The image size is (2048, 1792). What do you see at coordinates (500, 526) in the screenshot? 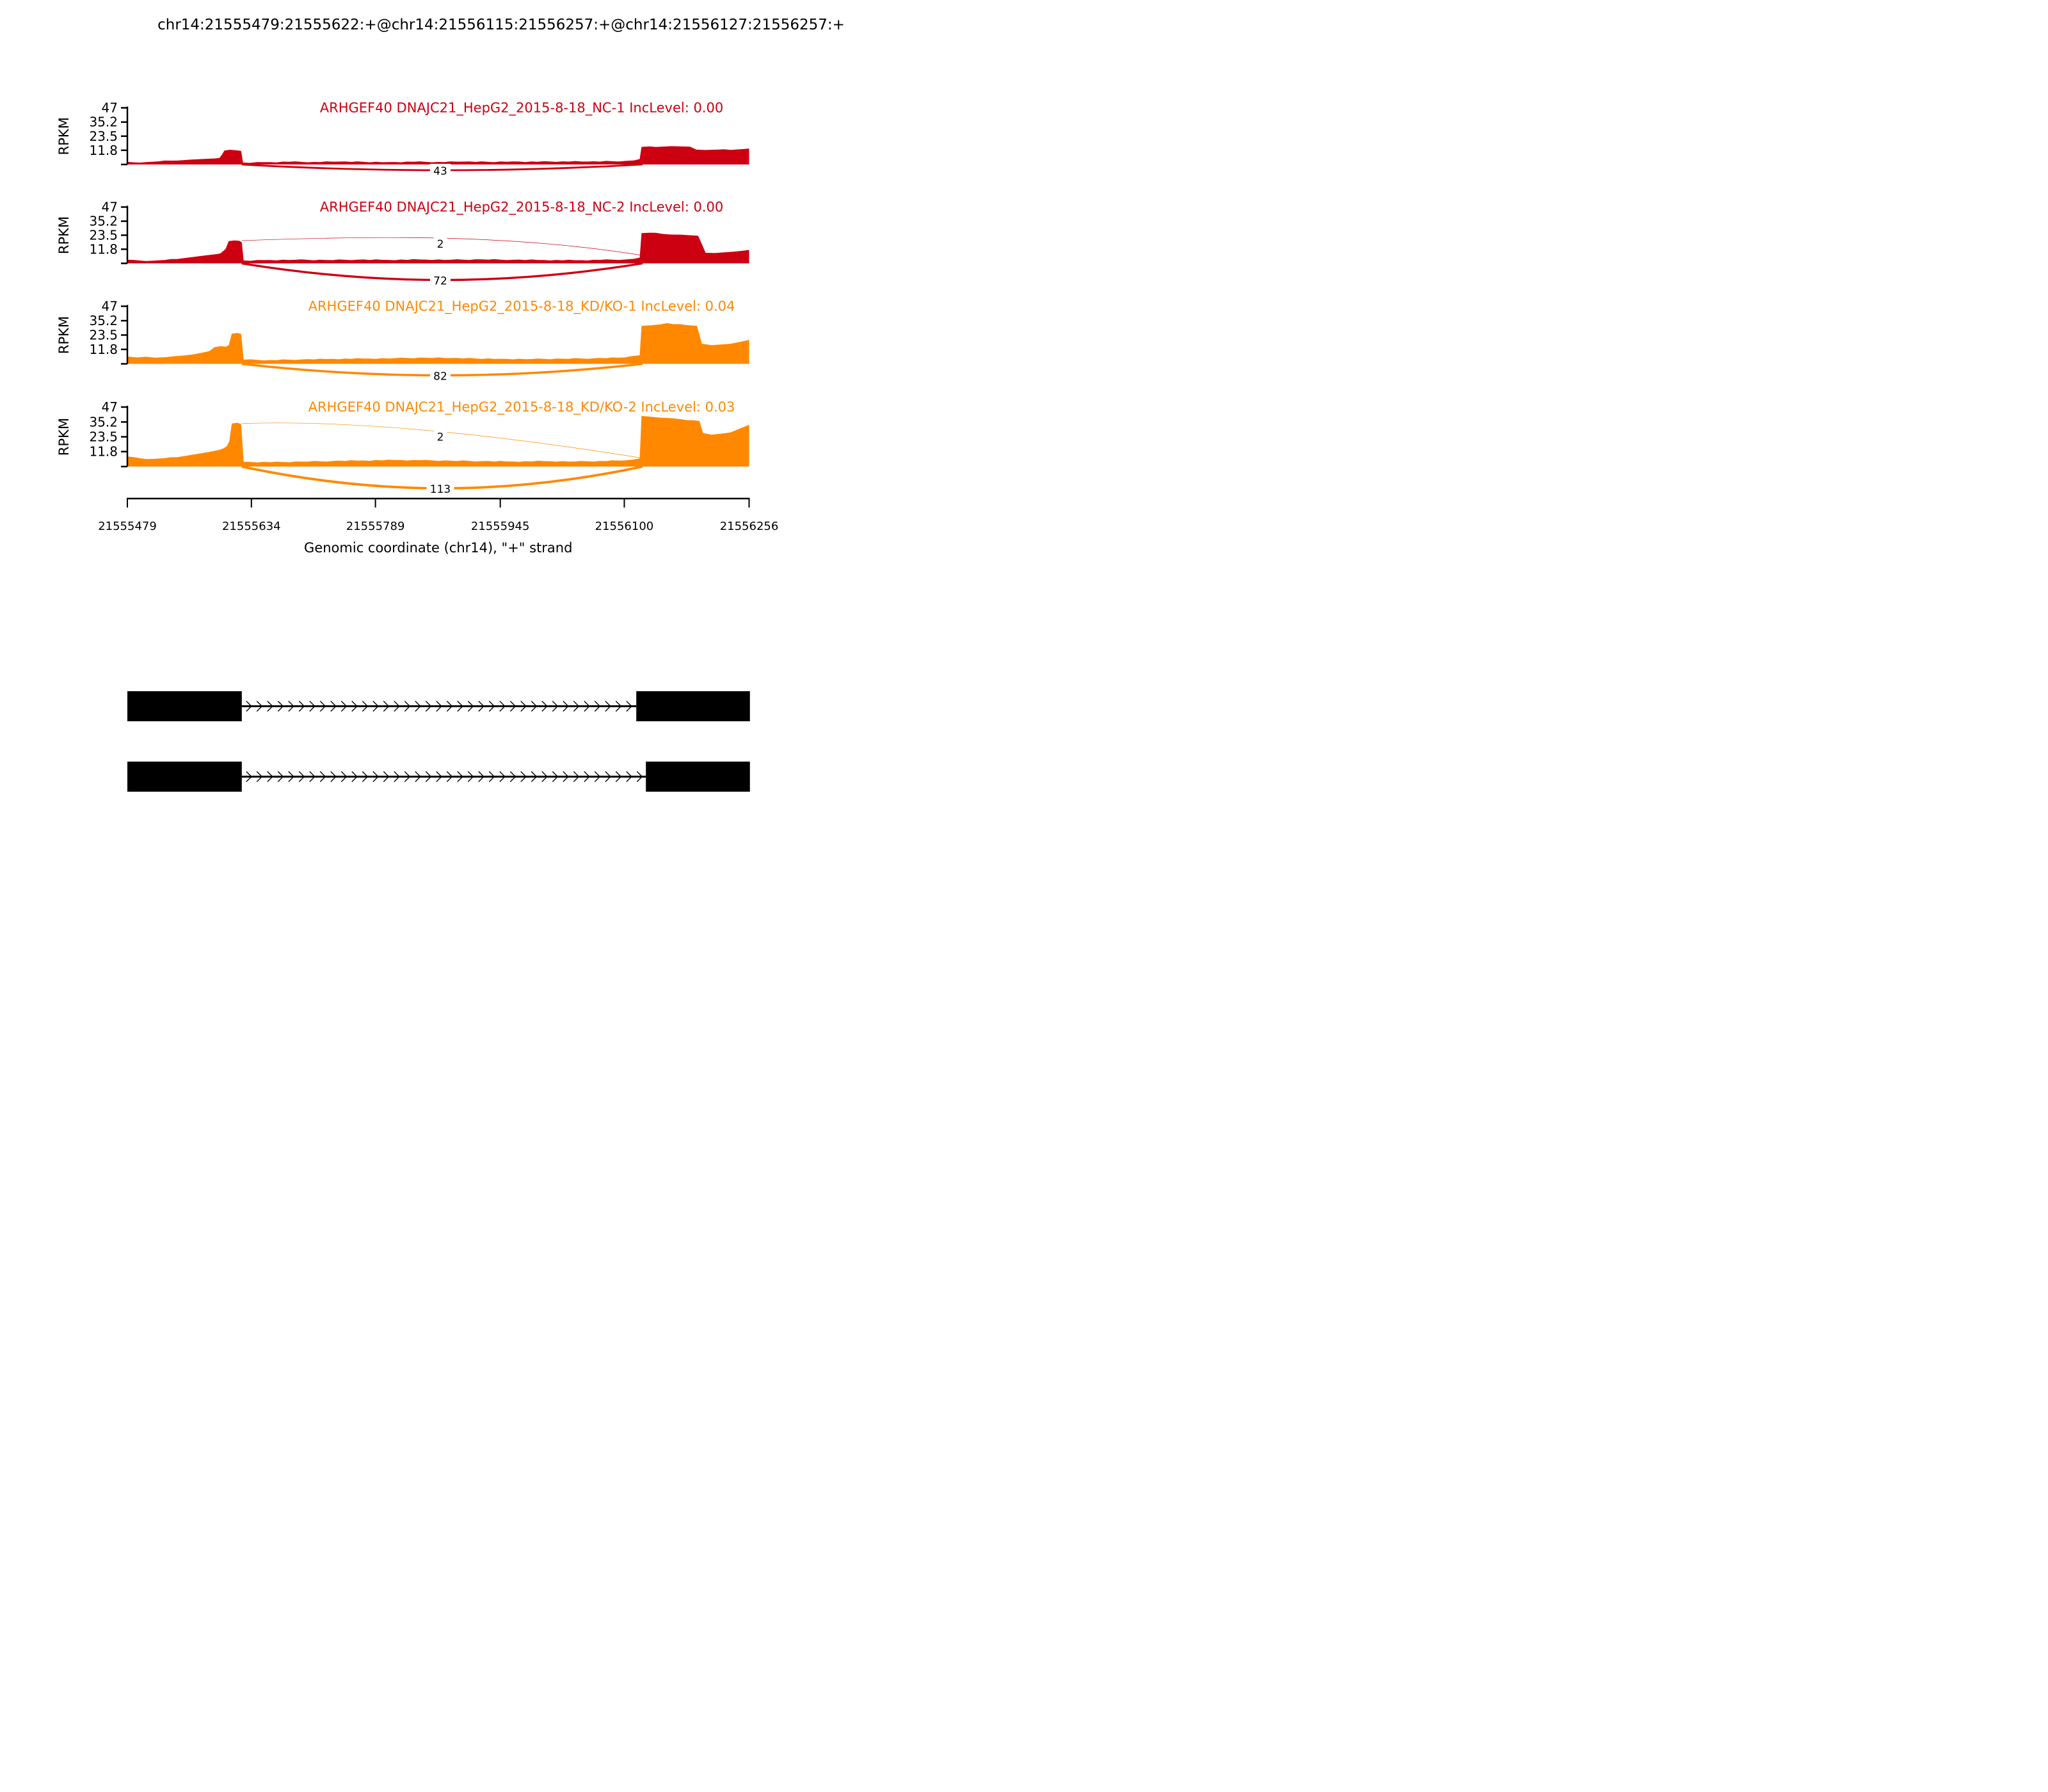
I see `x-tick-label: 21555945` at bounding box center [500, 526].